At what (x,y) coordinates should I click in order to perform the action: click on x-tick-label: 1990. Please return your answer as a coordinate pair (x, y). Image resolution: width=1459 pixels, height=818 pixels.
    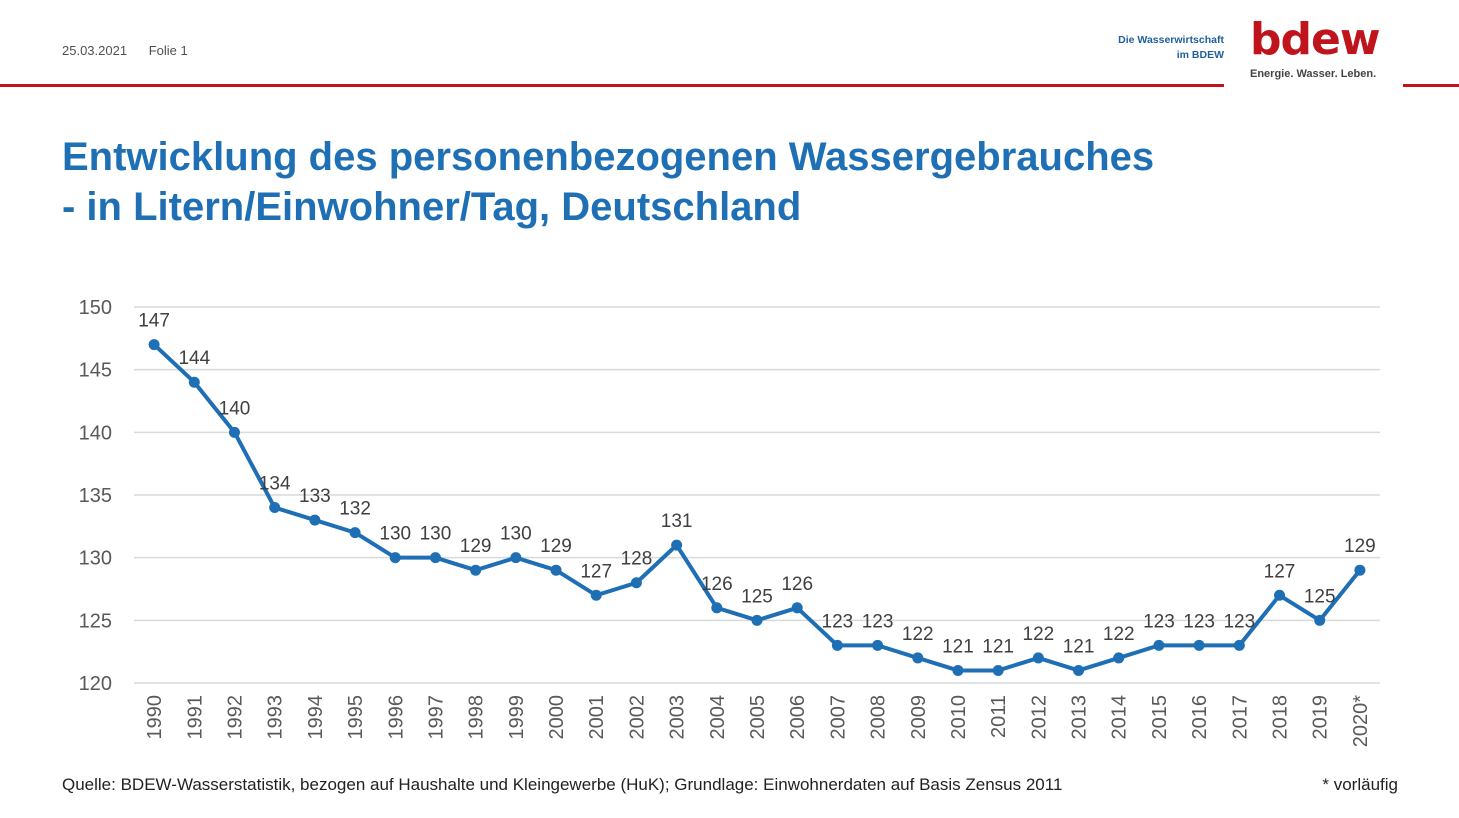
    Looking at the image, I should click on (155, 717).